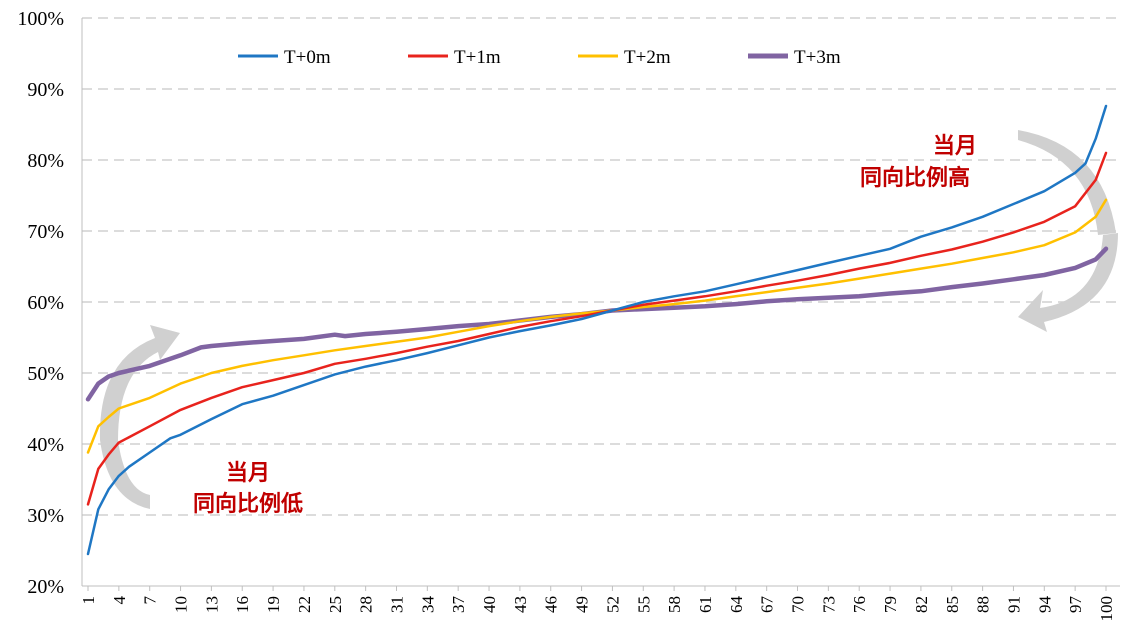 The width and height of the screenshot is (1134, 636). I want to click on annotation-high-line1: 当月, so click(955, 146).